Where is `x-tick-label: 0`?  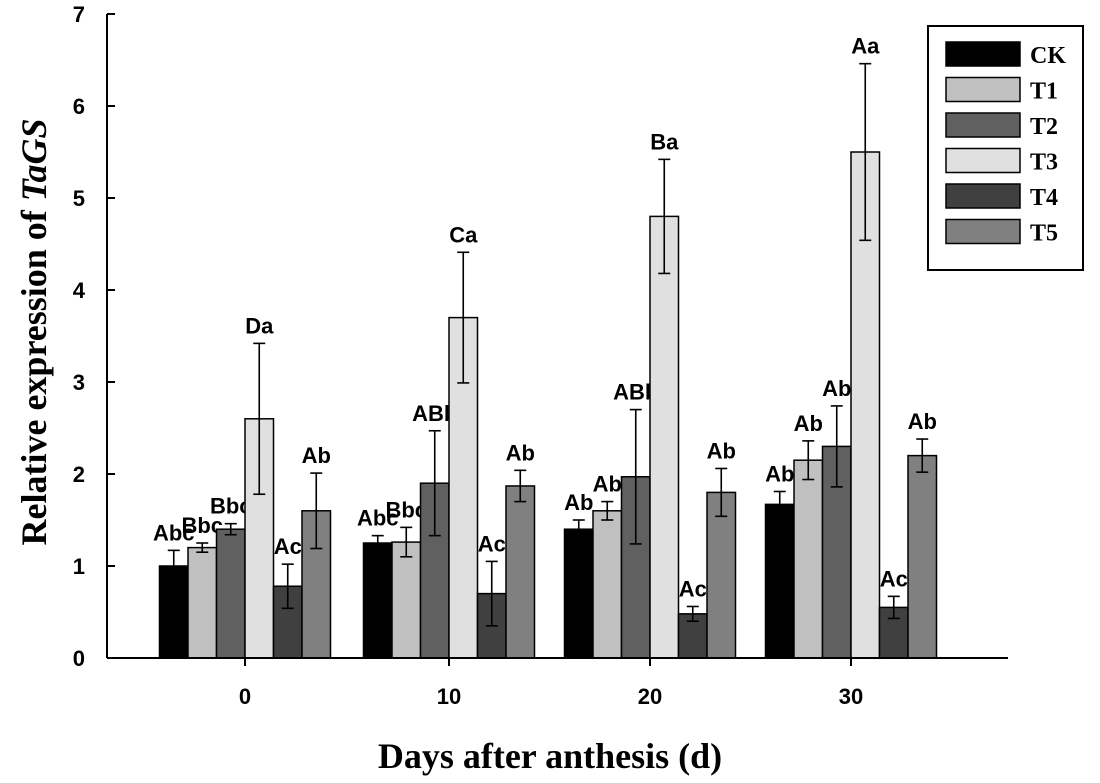 x-tick-label: 0 is located at coordinates (245, 696).